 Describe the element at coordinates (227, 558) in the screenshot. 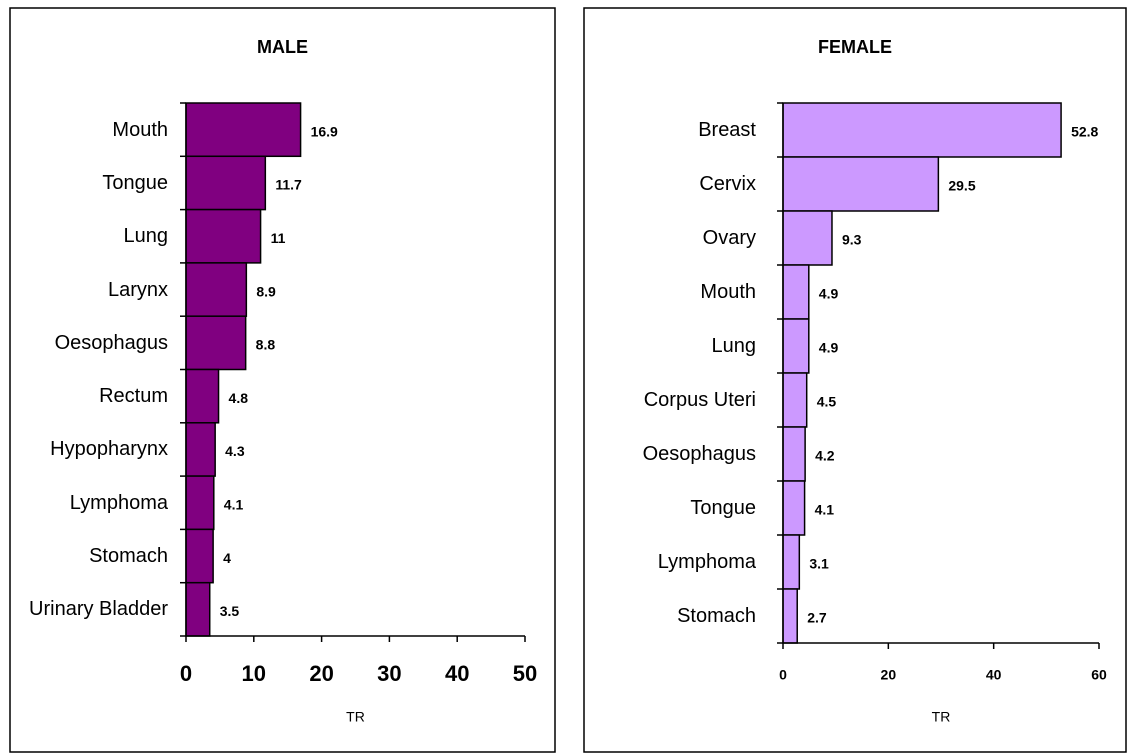

I see `value-label: 4` at that location.